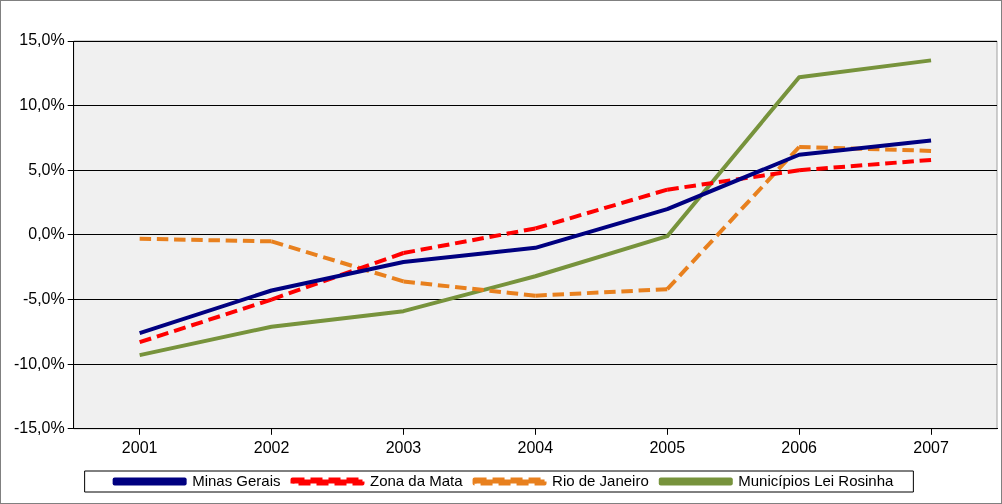 This screenshot has width=1002, height=504. I want to click on y-tick-label: 15,0%, so click(42, 40).